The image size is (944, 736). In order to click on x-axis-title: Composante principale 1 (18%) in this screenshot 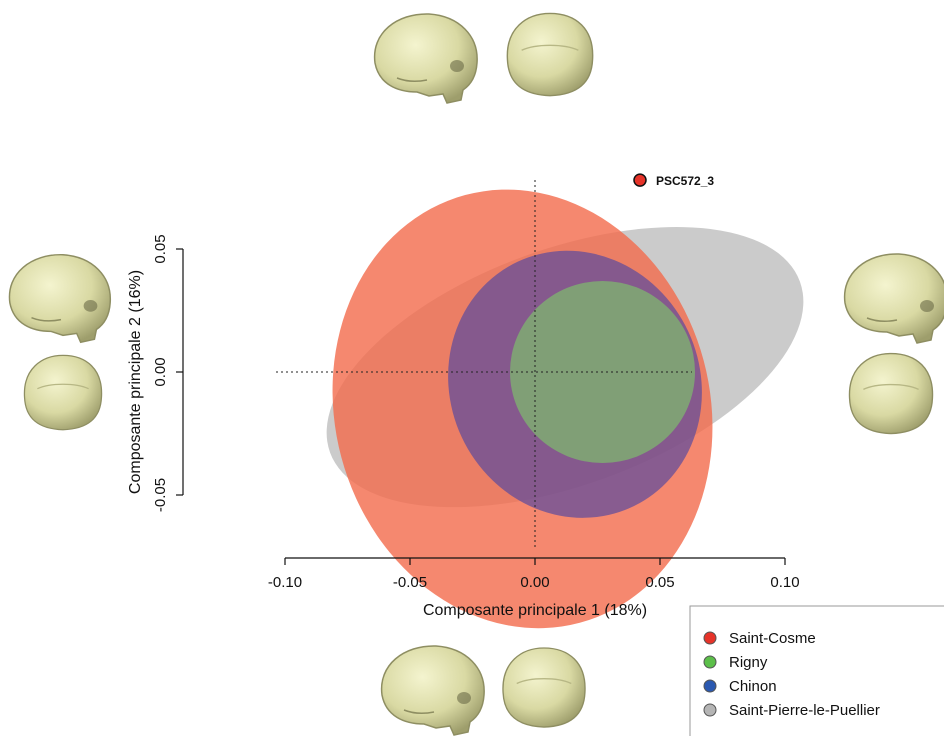, I will do `click(535, 610)`.